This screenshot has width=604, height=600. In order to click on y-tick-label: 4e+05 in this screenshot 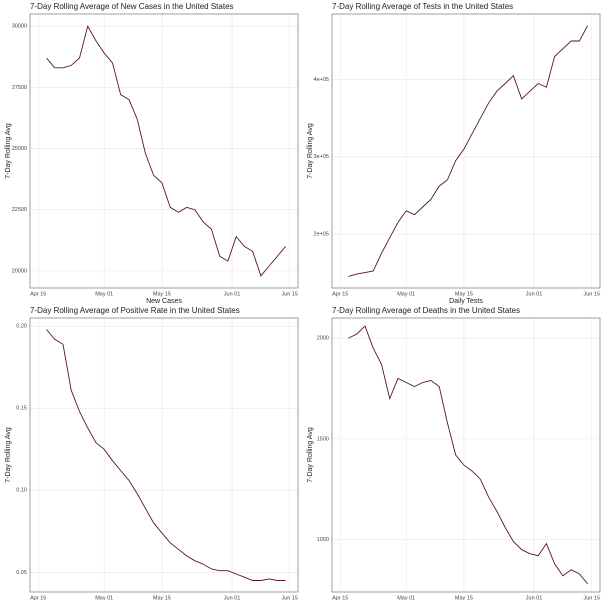, I will do `click(321, 80)`.